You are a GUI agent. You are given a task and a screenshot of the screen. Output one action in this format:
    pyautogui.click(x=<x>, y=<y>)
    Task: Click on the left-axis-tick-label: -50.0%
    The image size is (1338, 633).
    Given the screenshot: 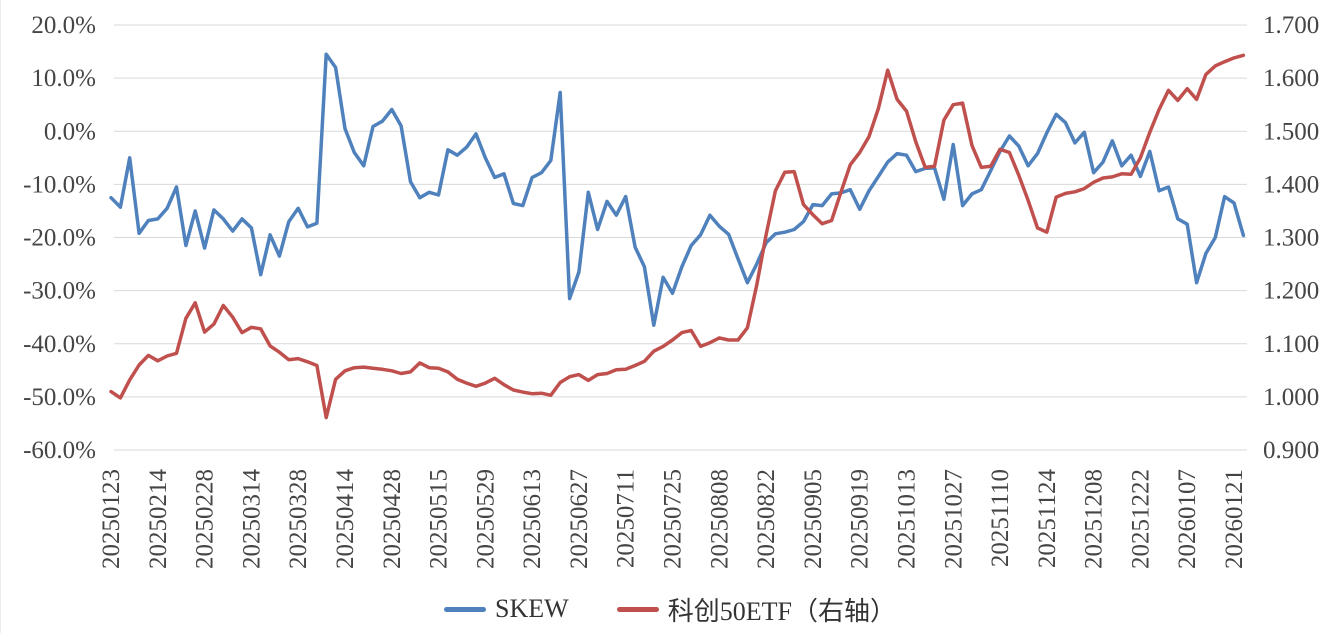 What is the action you would take?
    pyautogui.click(x=59, y=397)
    